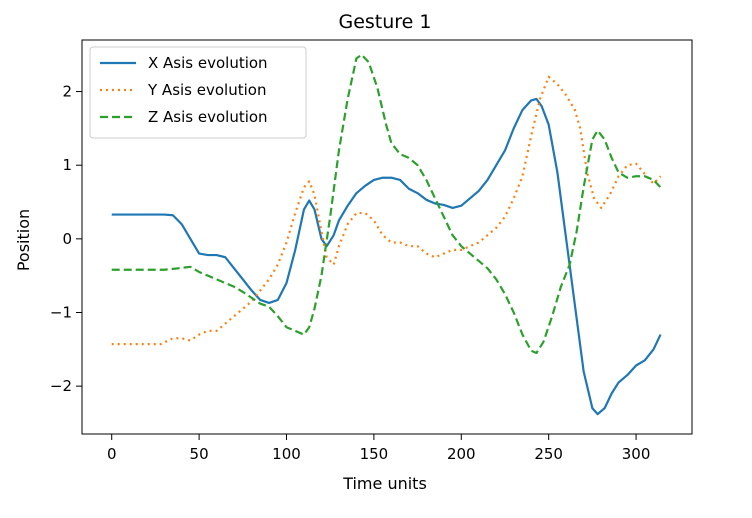 The image size is (752, 518). What do you see at coordinates (61, 386) in the screenshot?
I see `y-tick-label: −2` at bounding box center [61, 386].